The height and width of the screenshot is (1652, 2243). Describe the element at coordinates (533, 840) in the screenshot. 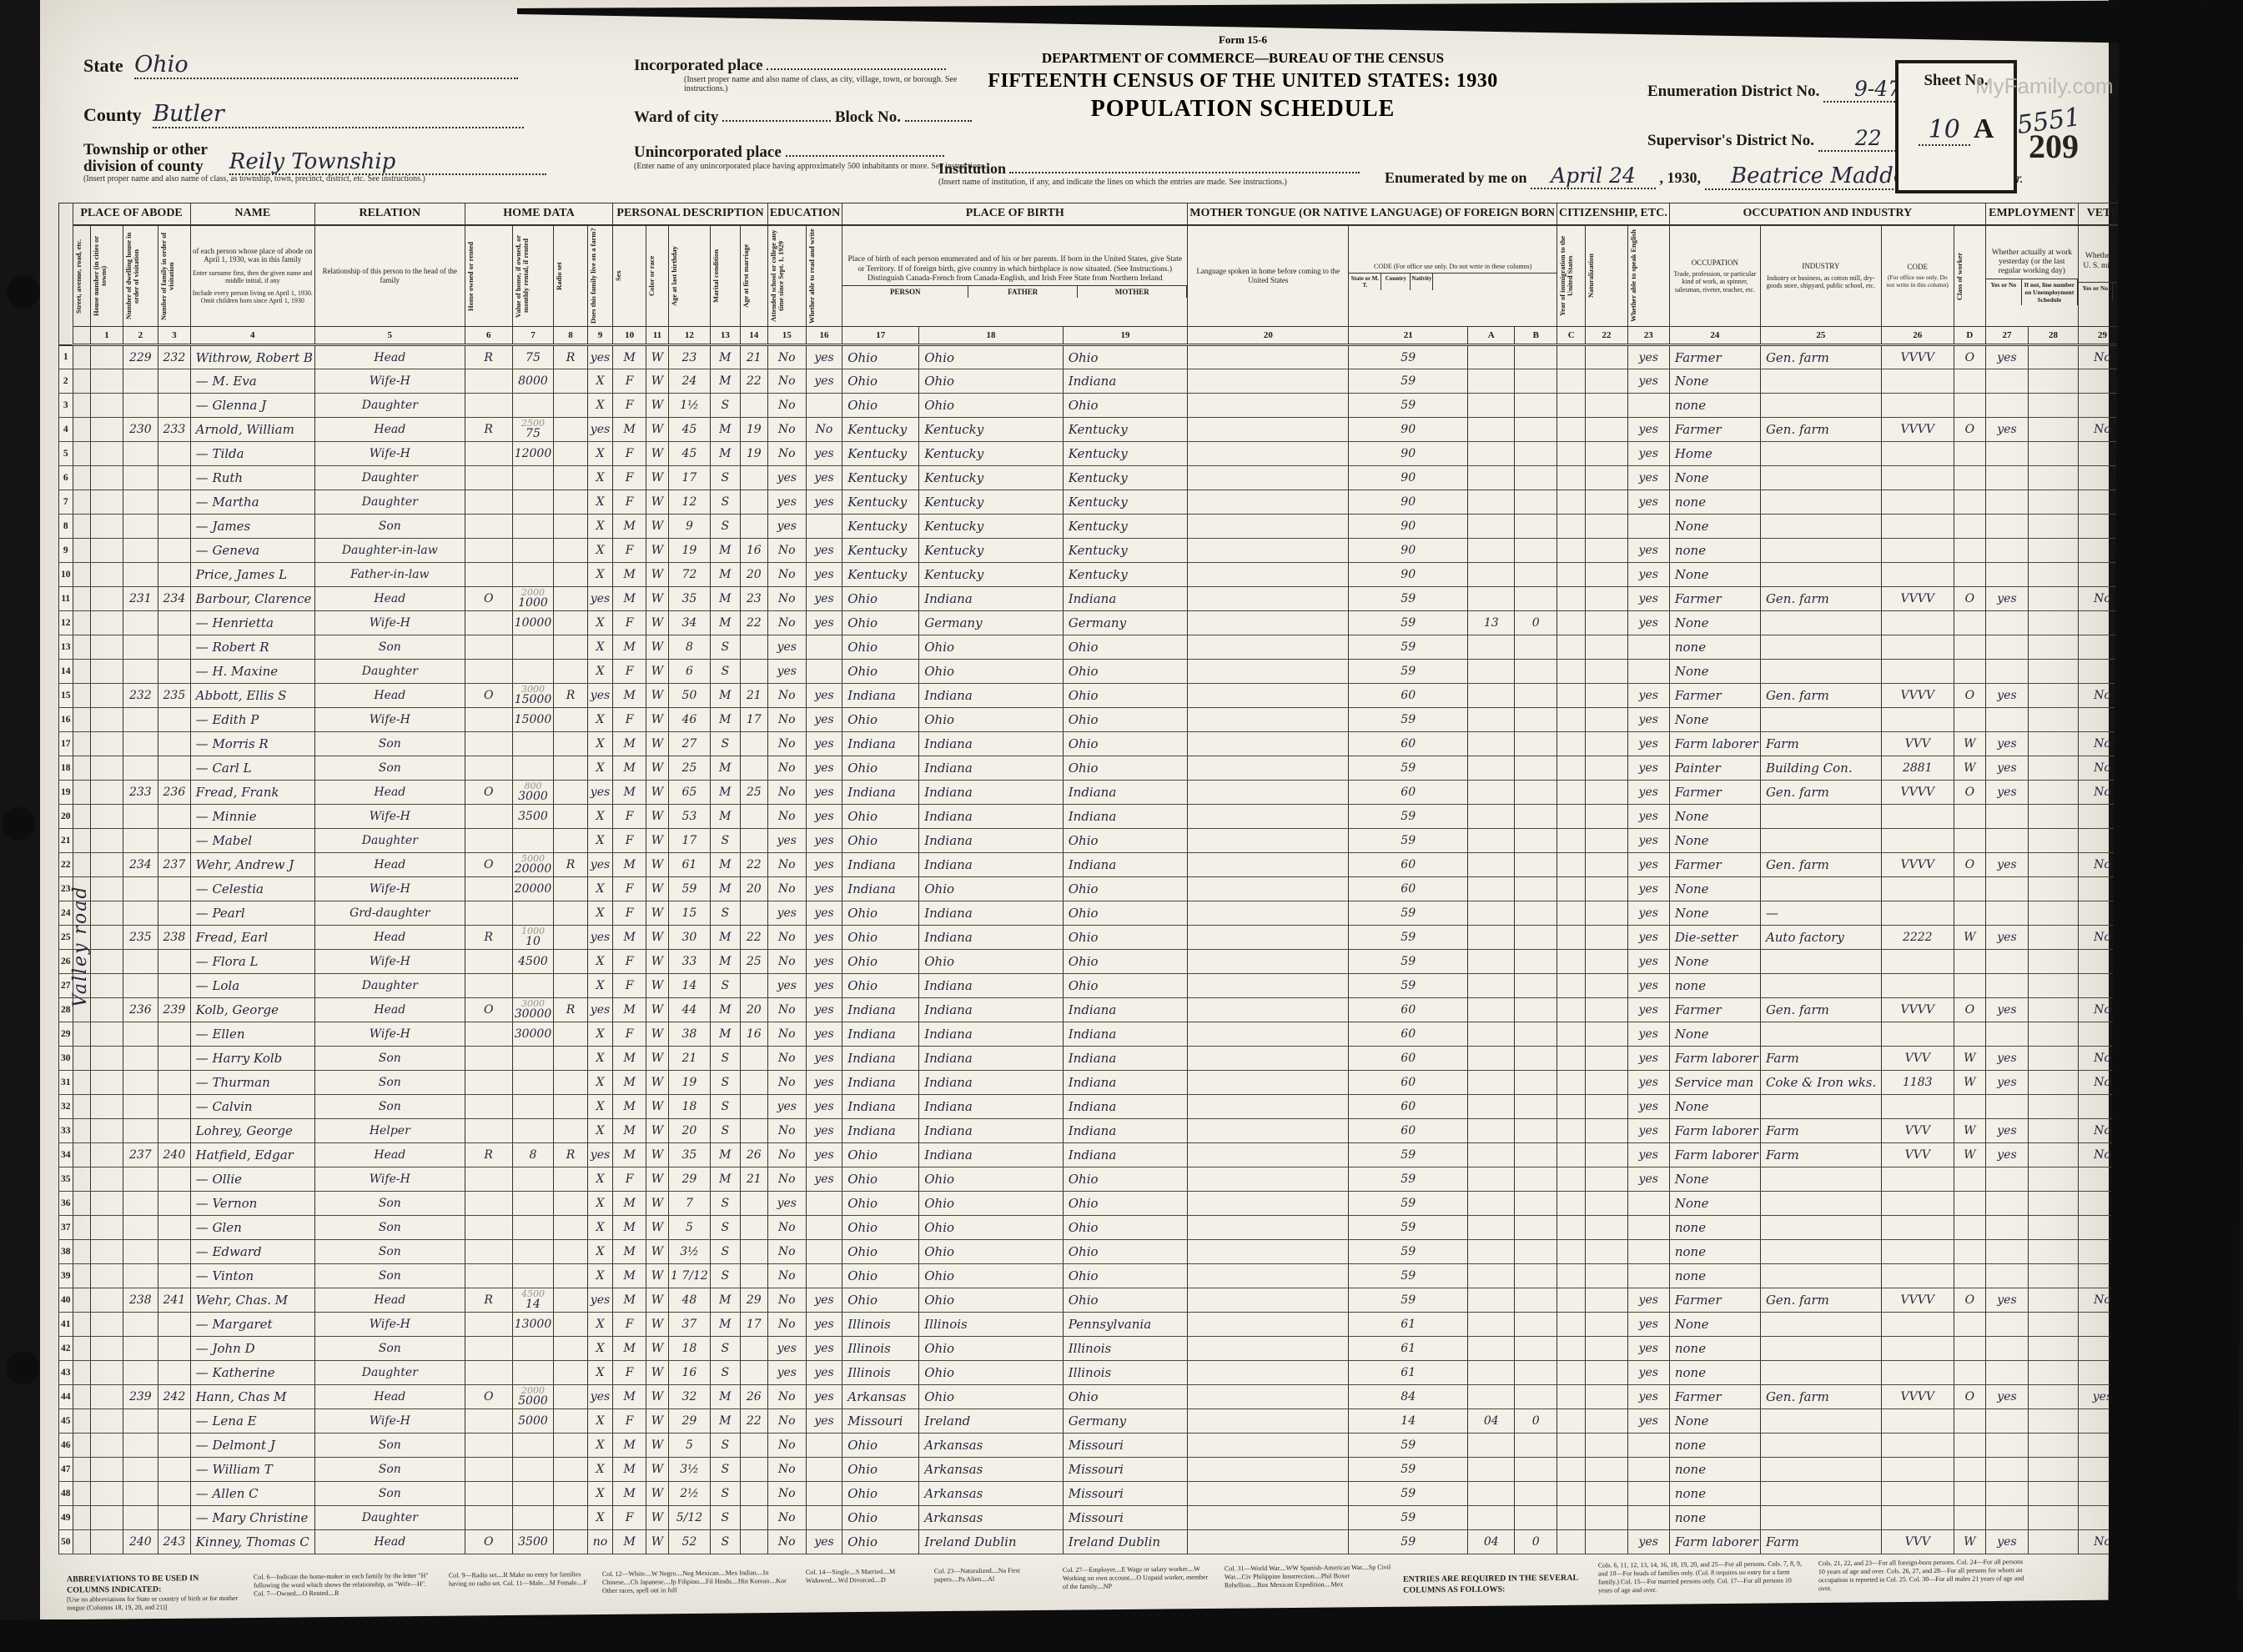

I see `cell-value` at that location.